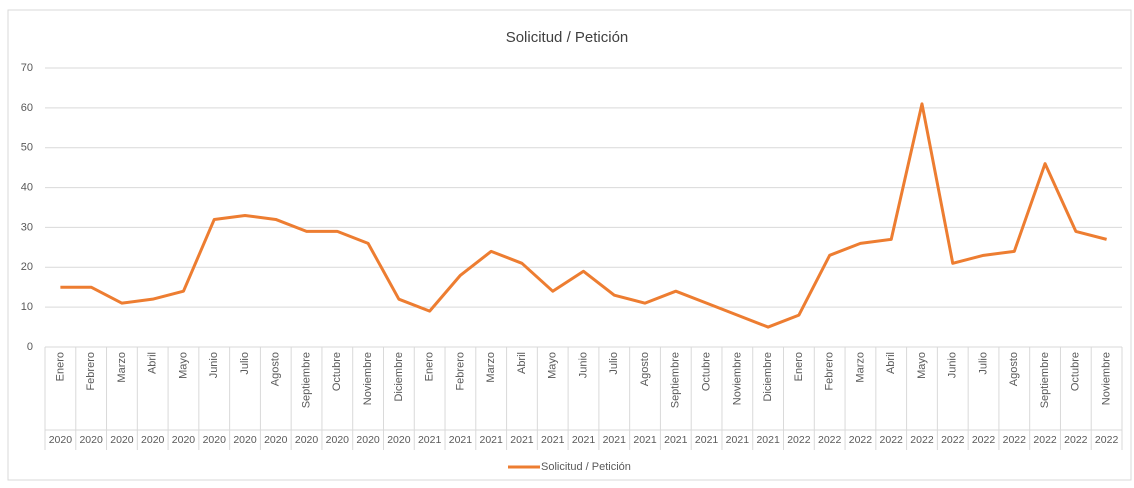  Describe the element at coordinates (27, 227) in the screenshot. I see `y-tick-label: 30` at that location.